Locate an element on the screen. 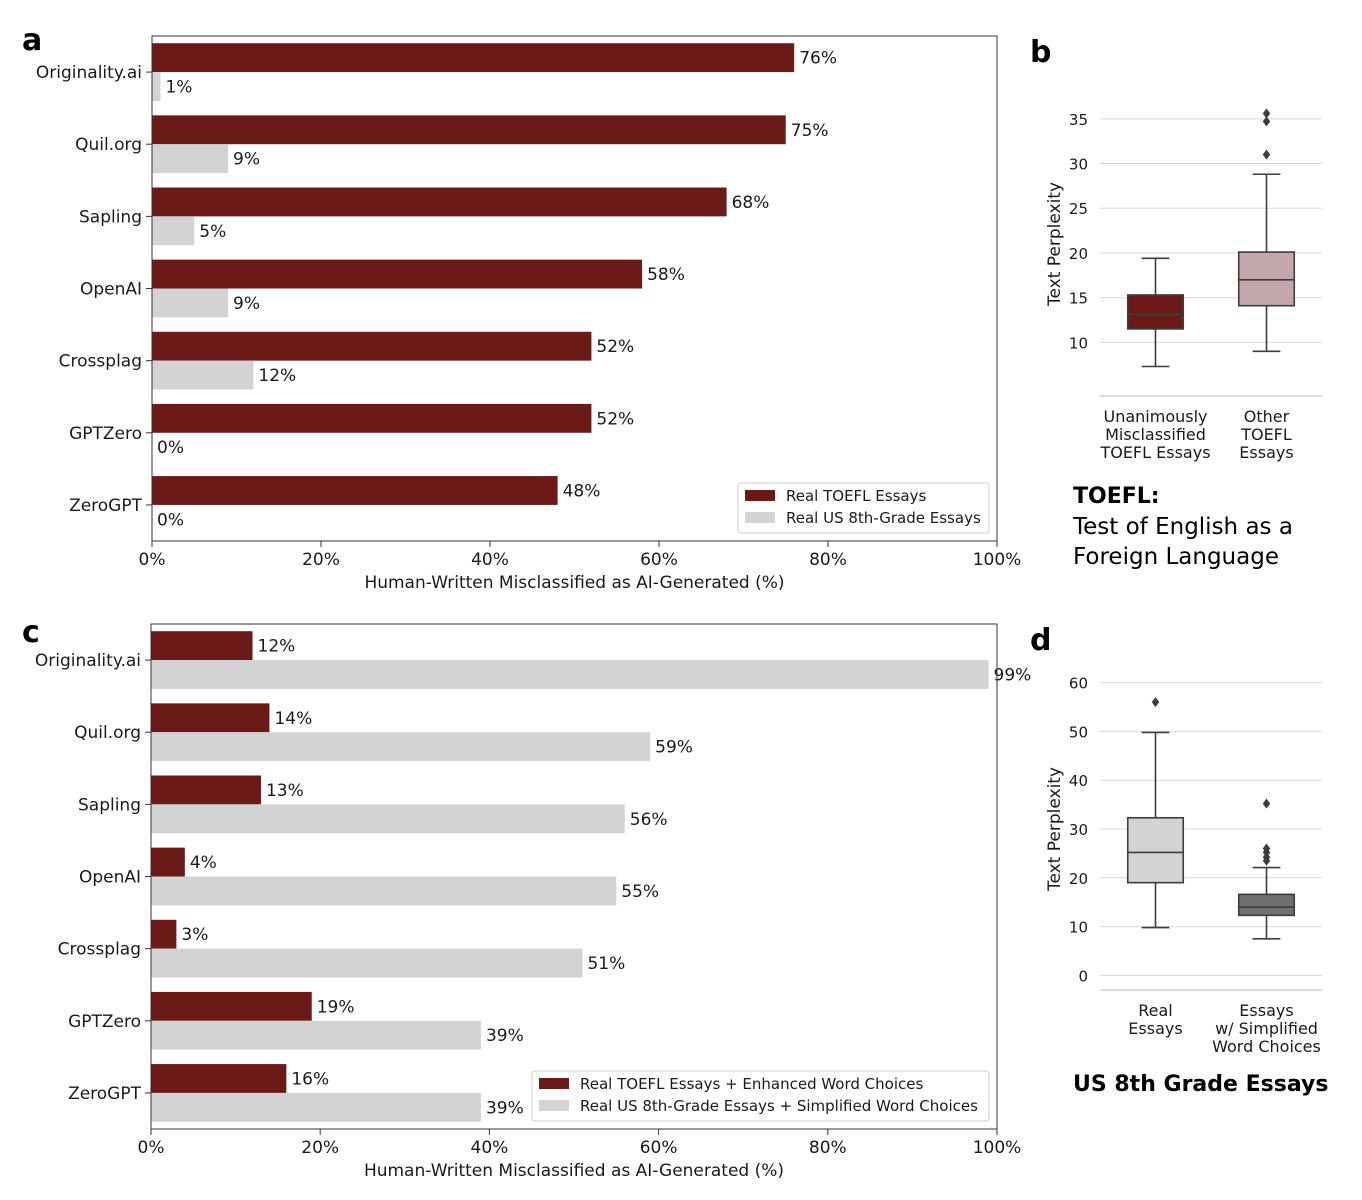 The width and height of the screenshot is (1362, 1200). y-tick-label: 30 is located at coordinates (1078, 830).